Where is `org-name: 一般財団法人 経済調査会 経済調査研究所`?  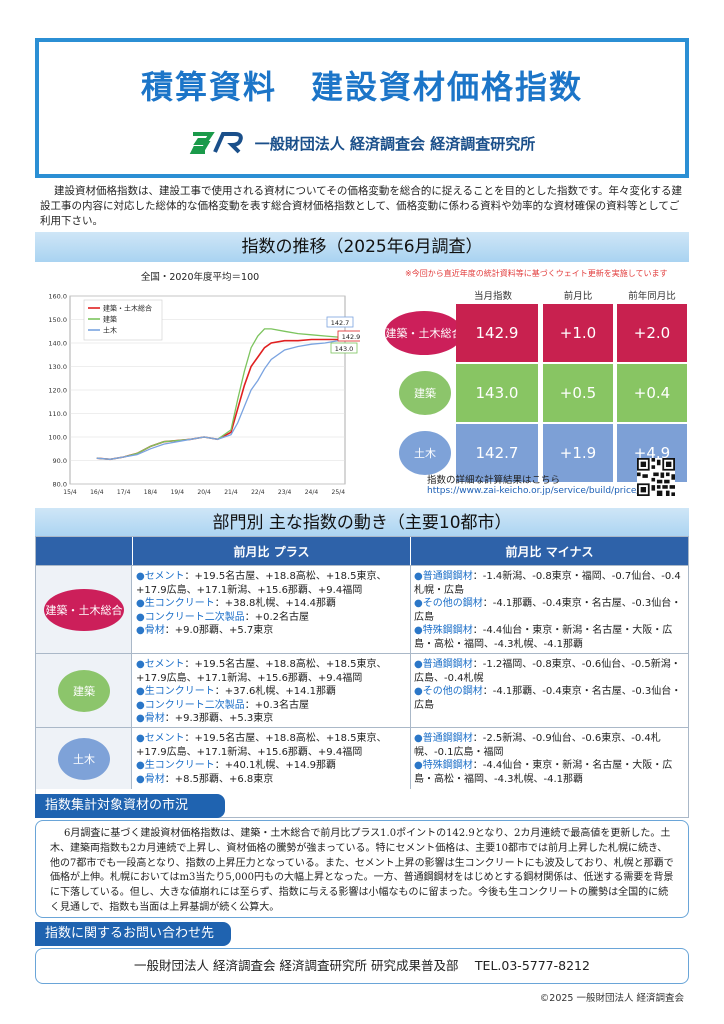 org-name: 一般財団法人 経済調査会 経済調査研究所 is located at coordinates (395, 143).